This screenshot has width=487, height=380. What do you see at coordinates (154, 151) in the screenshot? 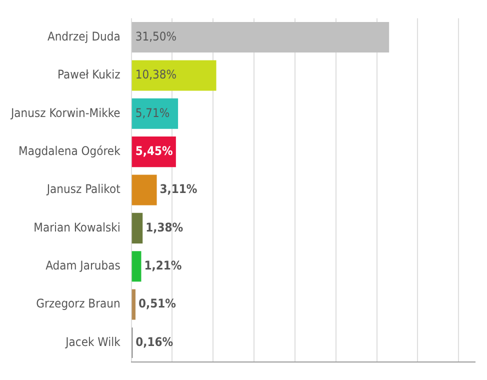
I see `data-label: 5,45%` at bounding box center [154, 151].